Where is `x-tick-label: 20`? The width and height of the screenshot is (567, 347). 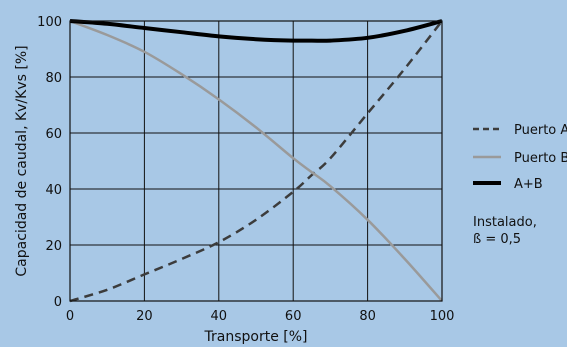
x-tick-label: 20 is located at coordinates (144, 316).